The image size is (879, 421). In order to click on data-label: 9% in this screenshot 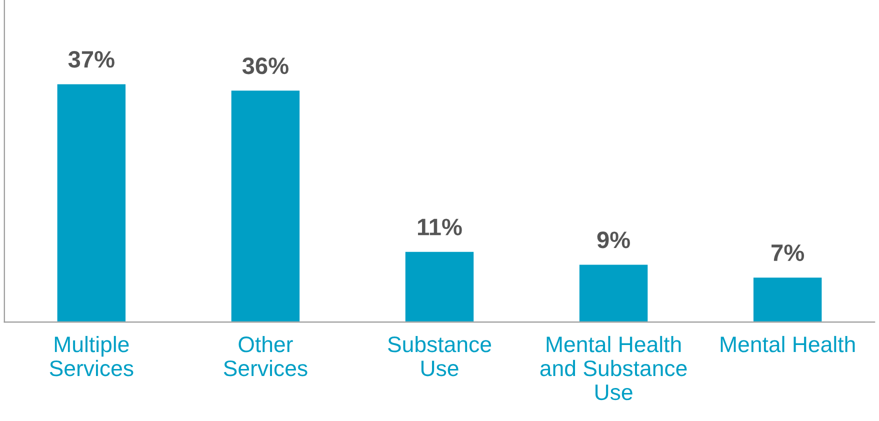, I will do `click(613, 240)`.